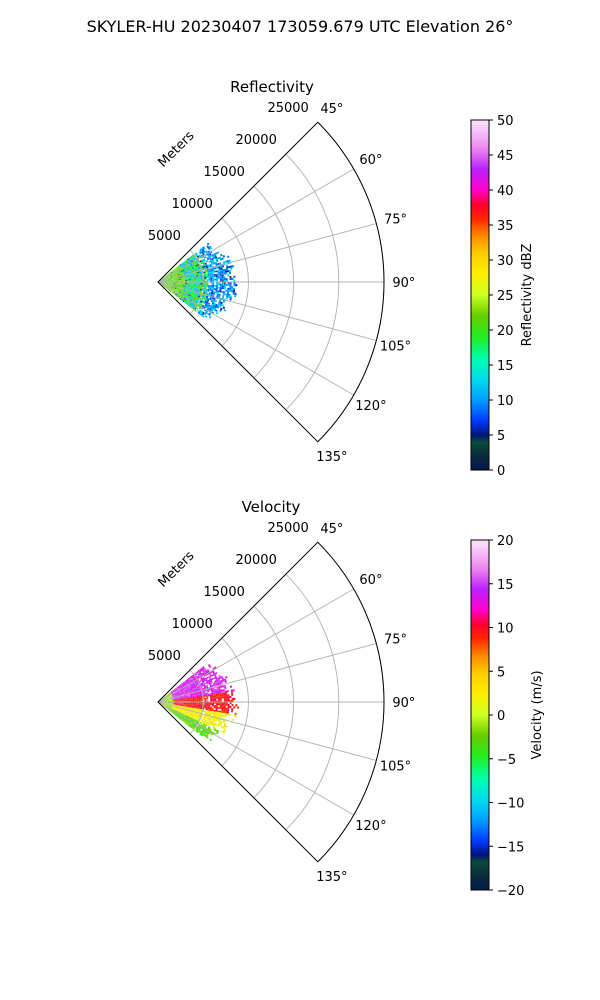 Image resolution: width=600 pixels, height=1000 pixels. What do you see at coordinates (505, 541) in the screenshot?
I see `colorbar-tick-label: 20` at bounding box center [505, 541].